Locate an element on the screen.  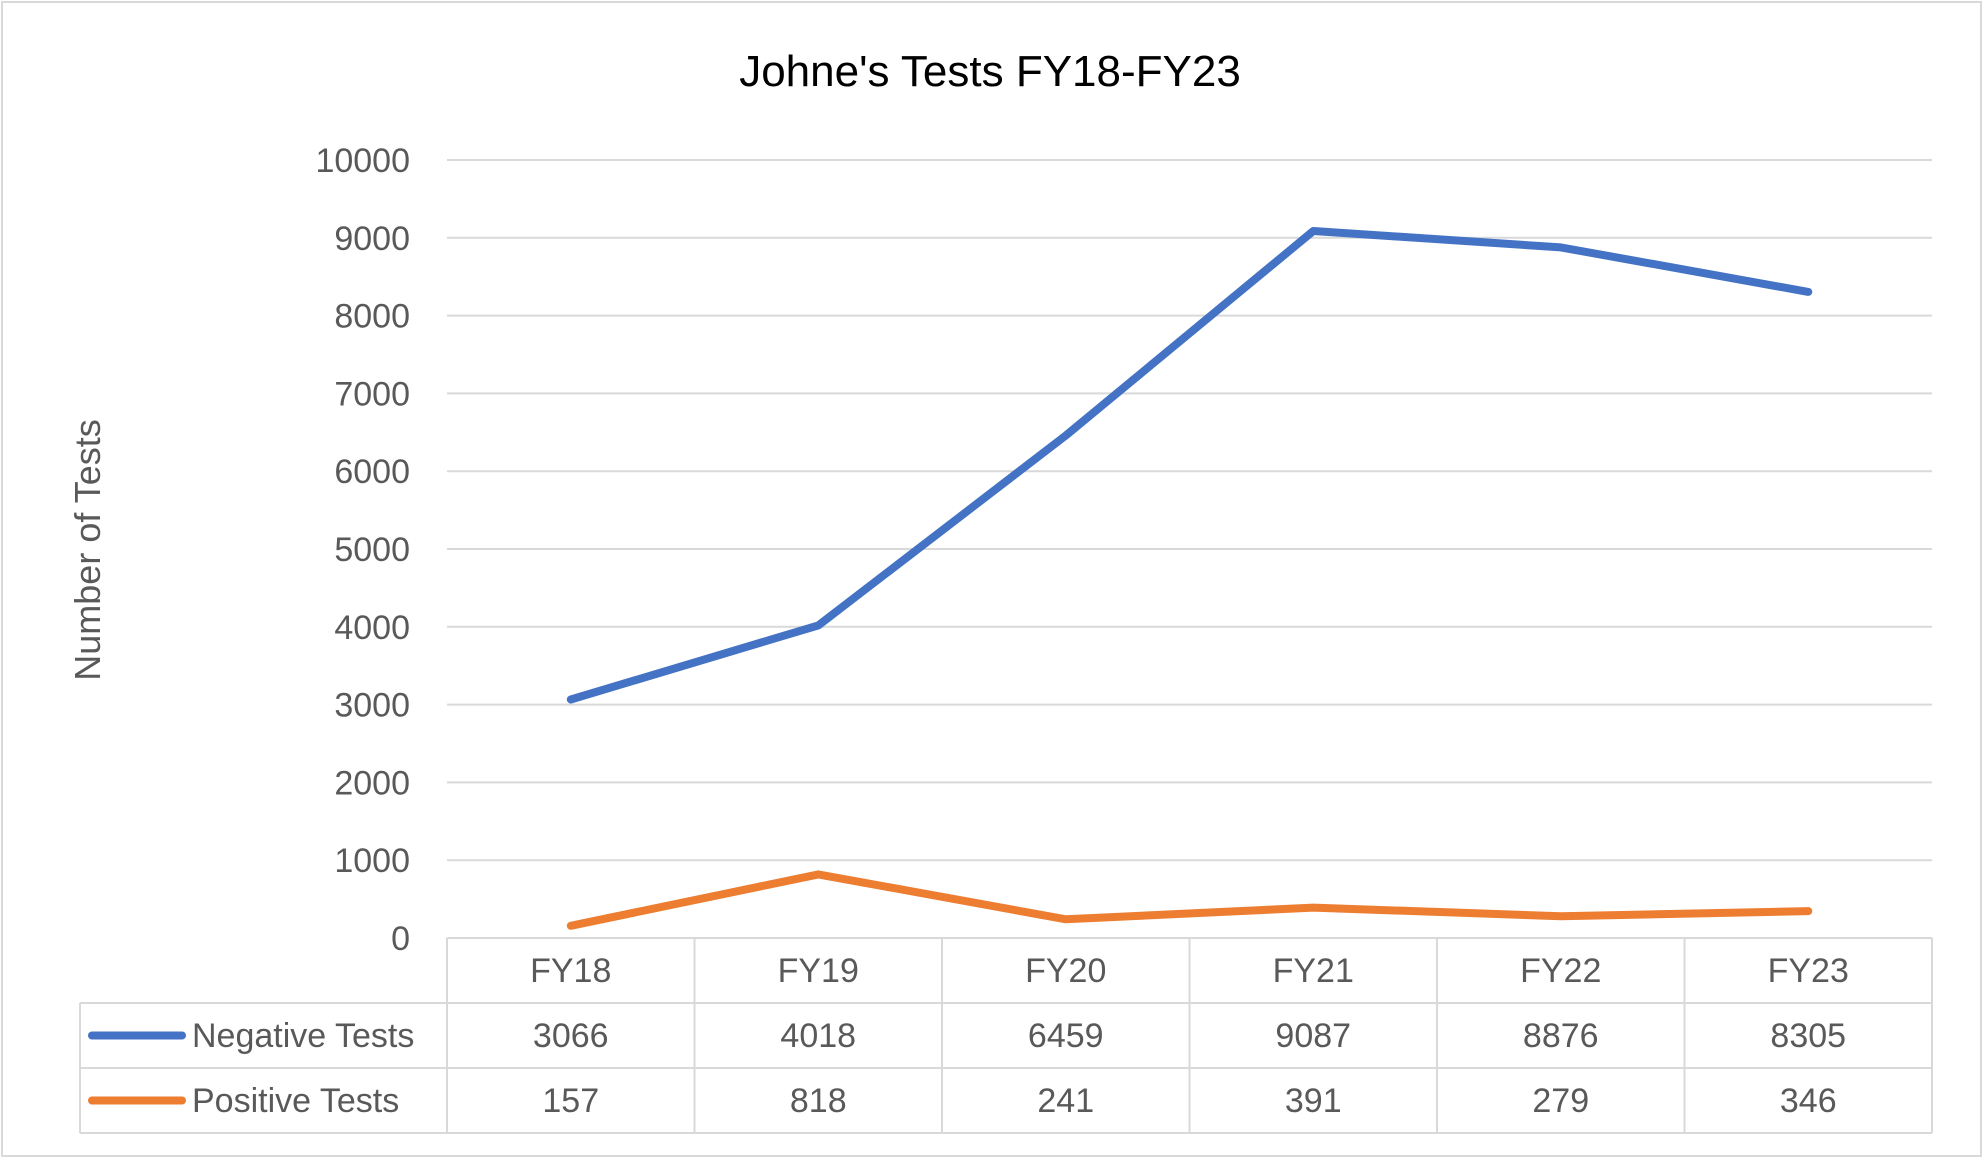
x-tick-label: FY21 is located at coordinates (1313, 971).